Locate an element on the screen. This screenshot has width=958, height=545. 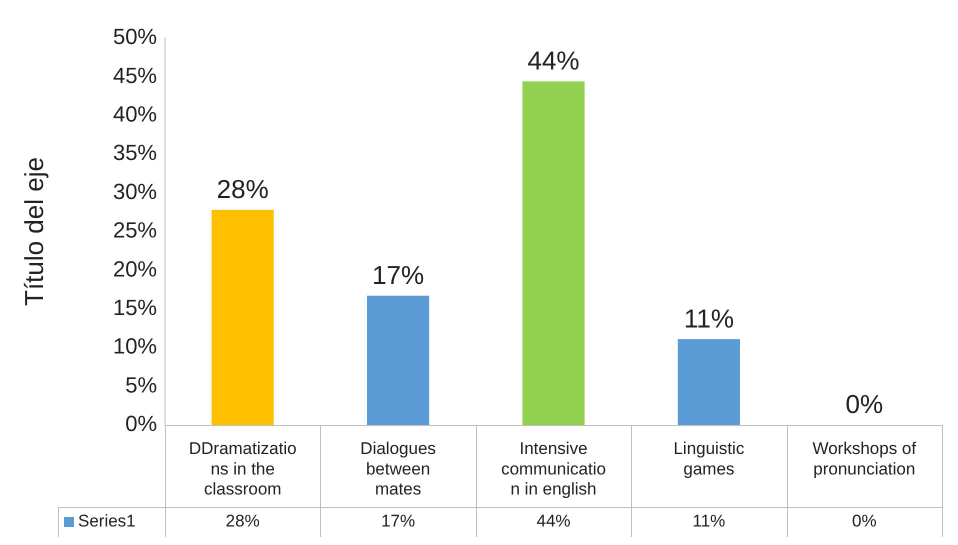
y-tick-label: 5% is located at coordinates (141, 385).